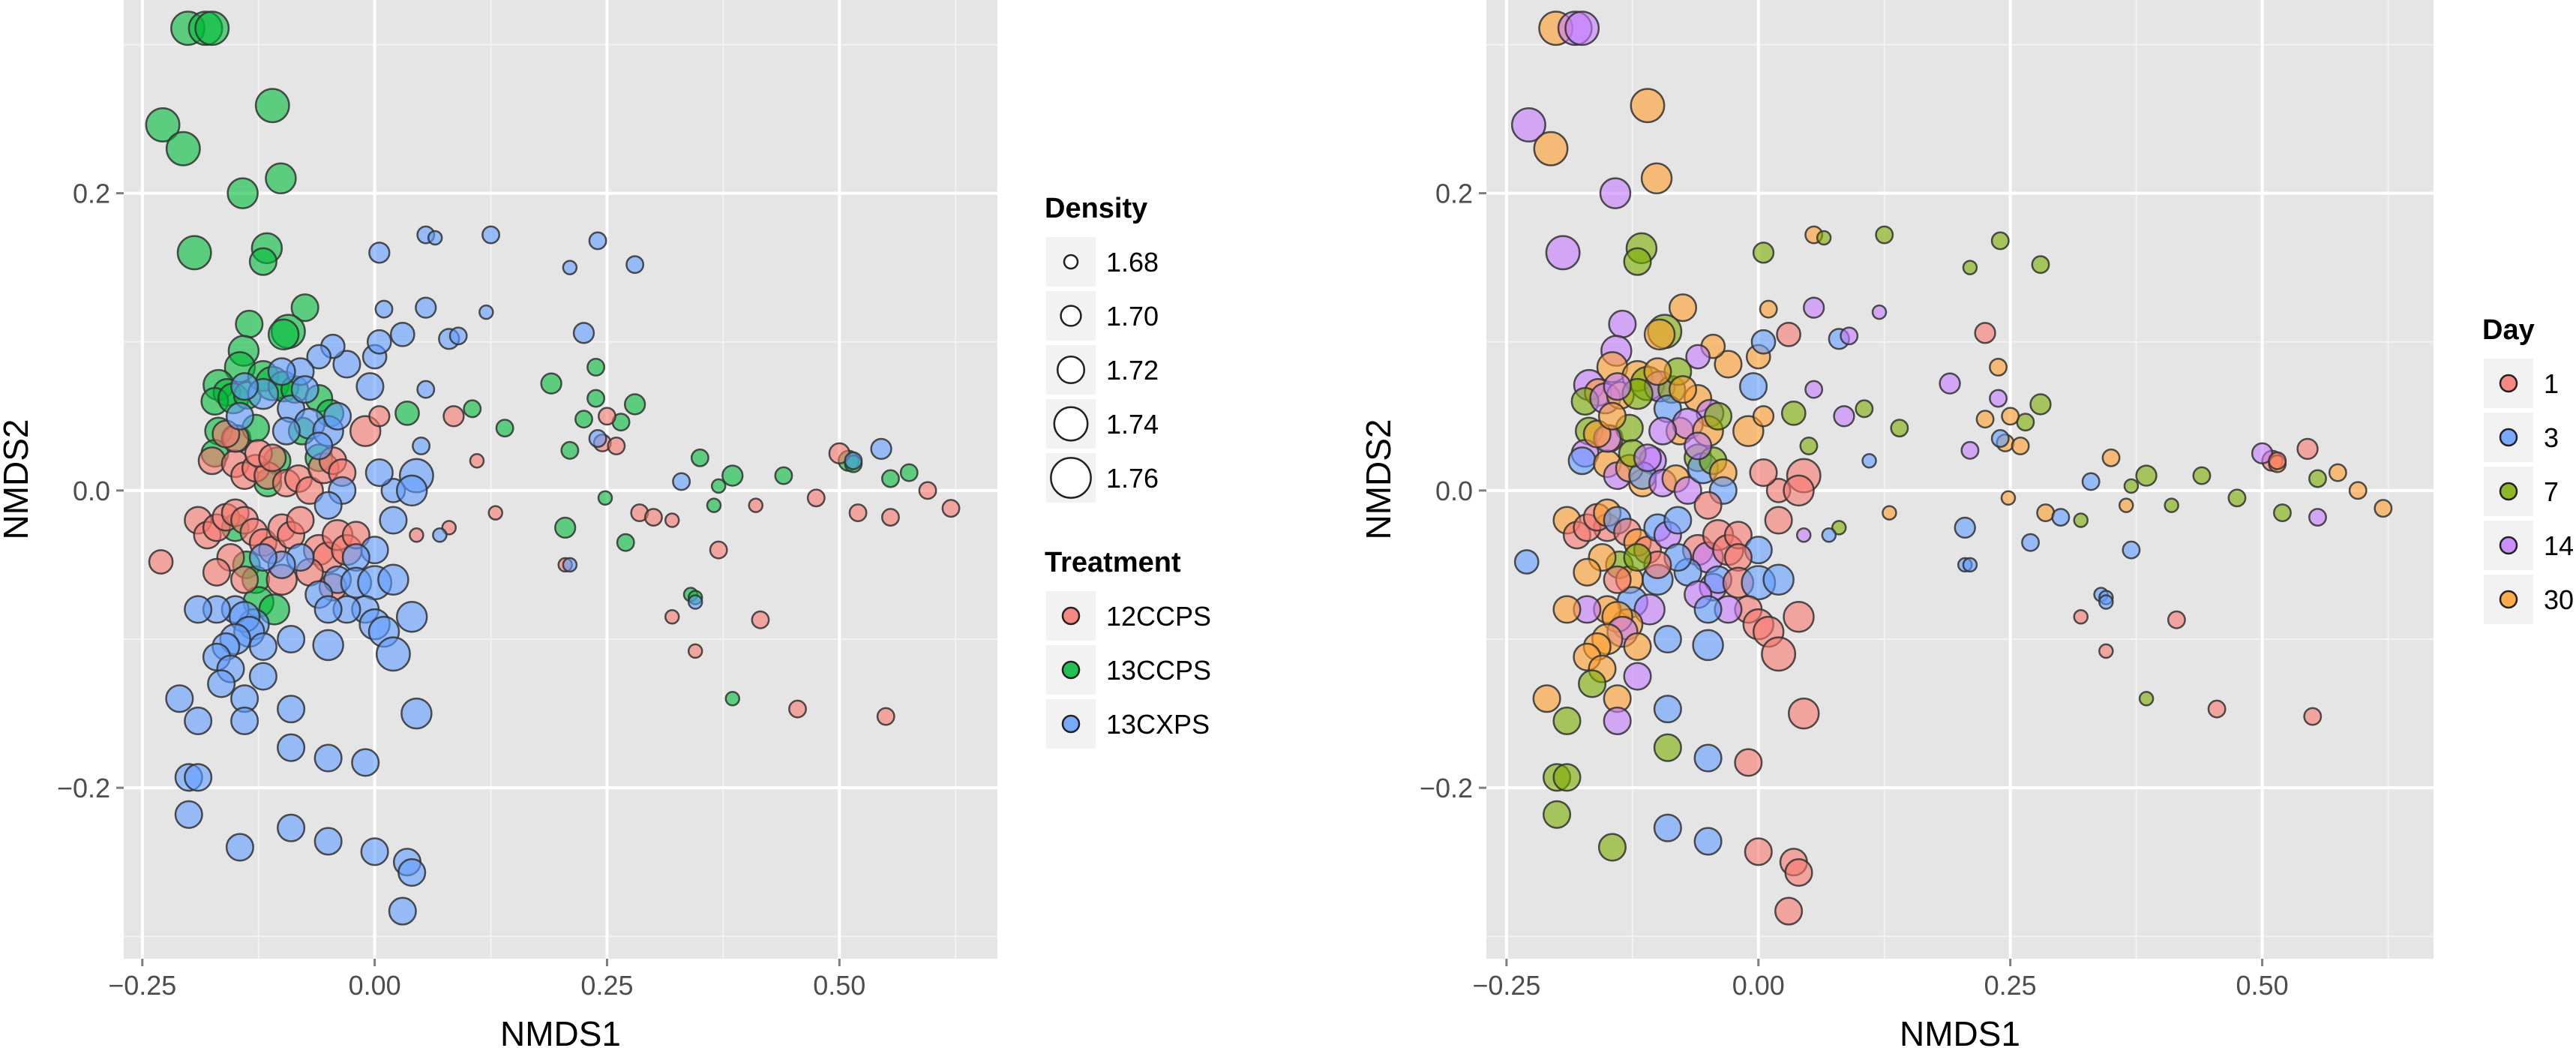 The height and width of the screenshot is (1048, 2576). Describe the element at coordinates (2559, 546) in the screenshot. I see `legend-label: 14` at that location.